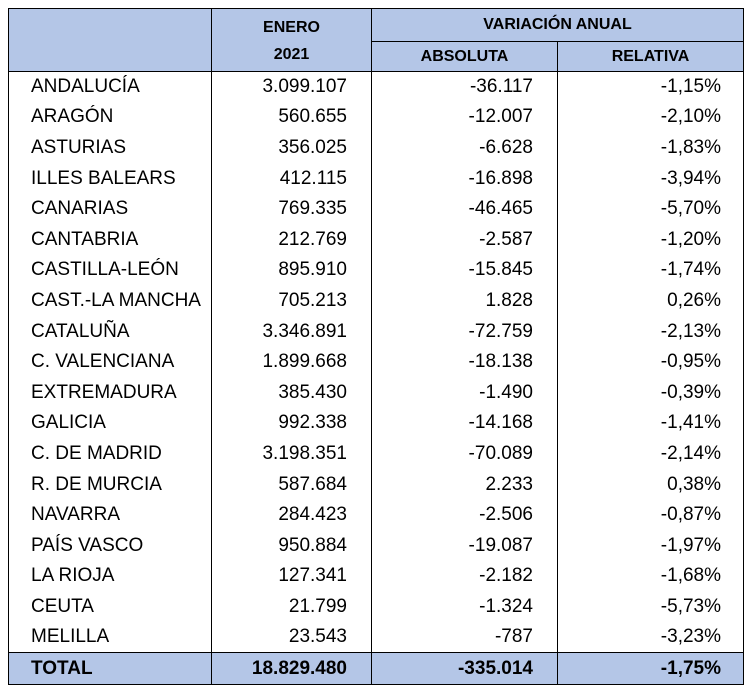 The image size is (747, 689). I want to click on header-variacion-anual: VARIACIÓN ANUAL, so click(557, 25).